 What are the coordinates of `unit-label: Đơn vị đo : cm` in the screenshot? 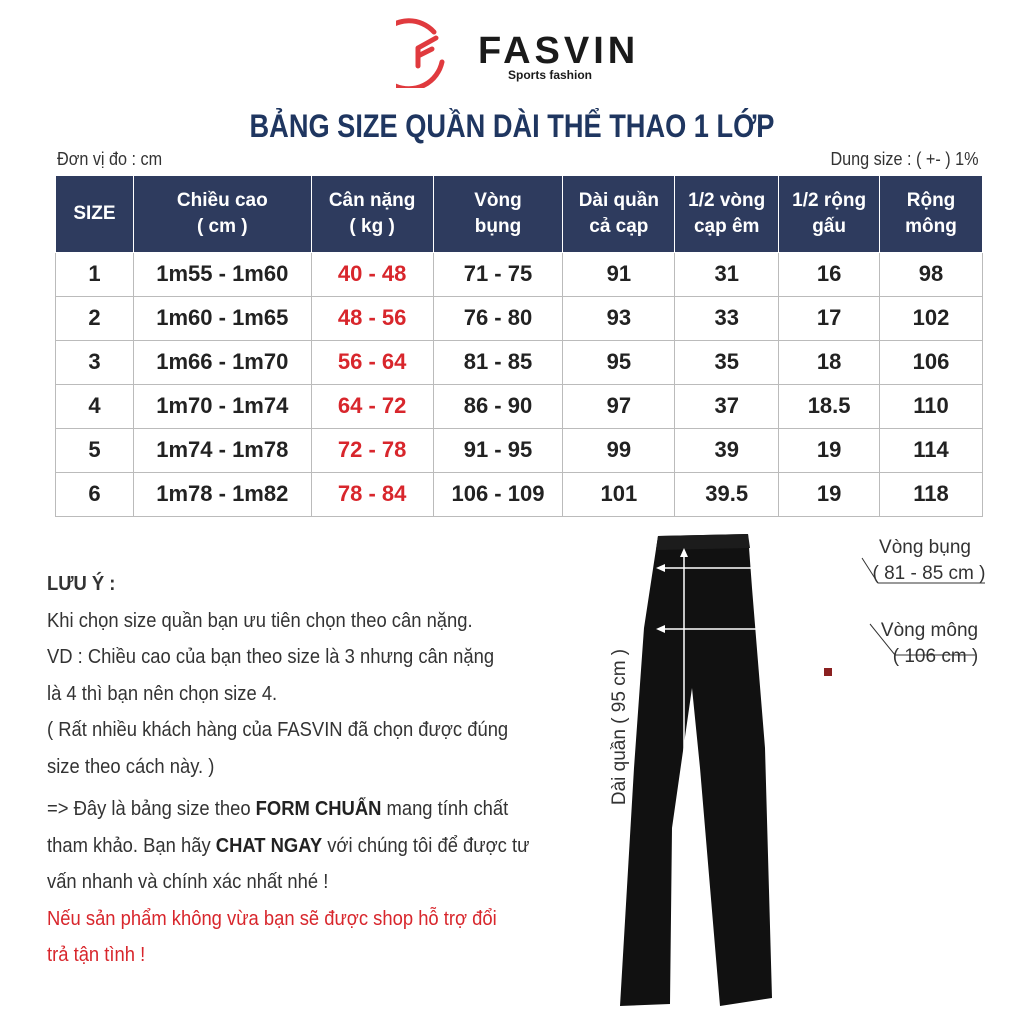 It's located at (110, 159).